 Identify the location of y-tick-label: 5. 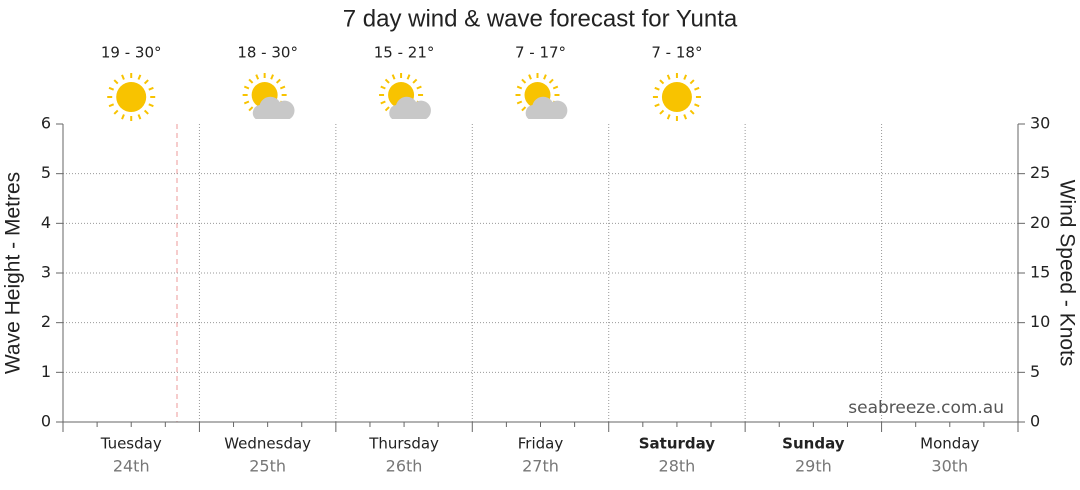
(46, 172).